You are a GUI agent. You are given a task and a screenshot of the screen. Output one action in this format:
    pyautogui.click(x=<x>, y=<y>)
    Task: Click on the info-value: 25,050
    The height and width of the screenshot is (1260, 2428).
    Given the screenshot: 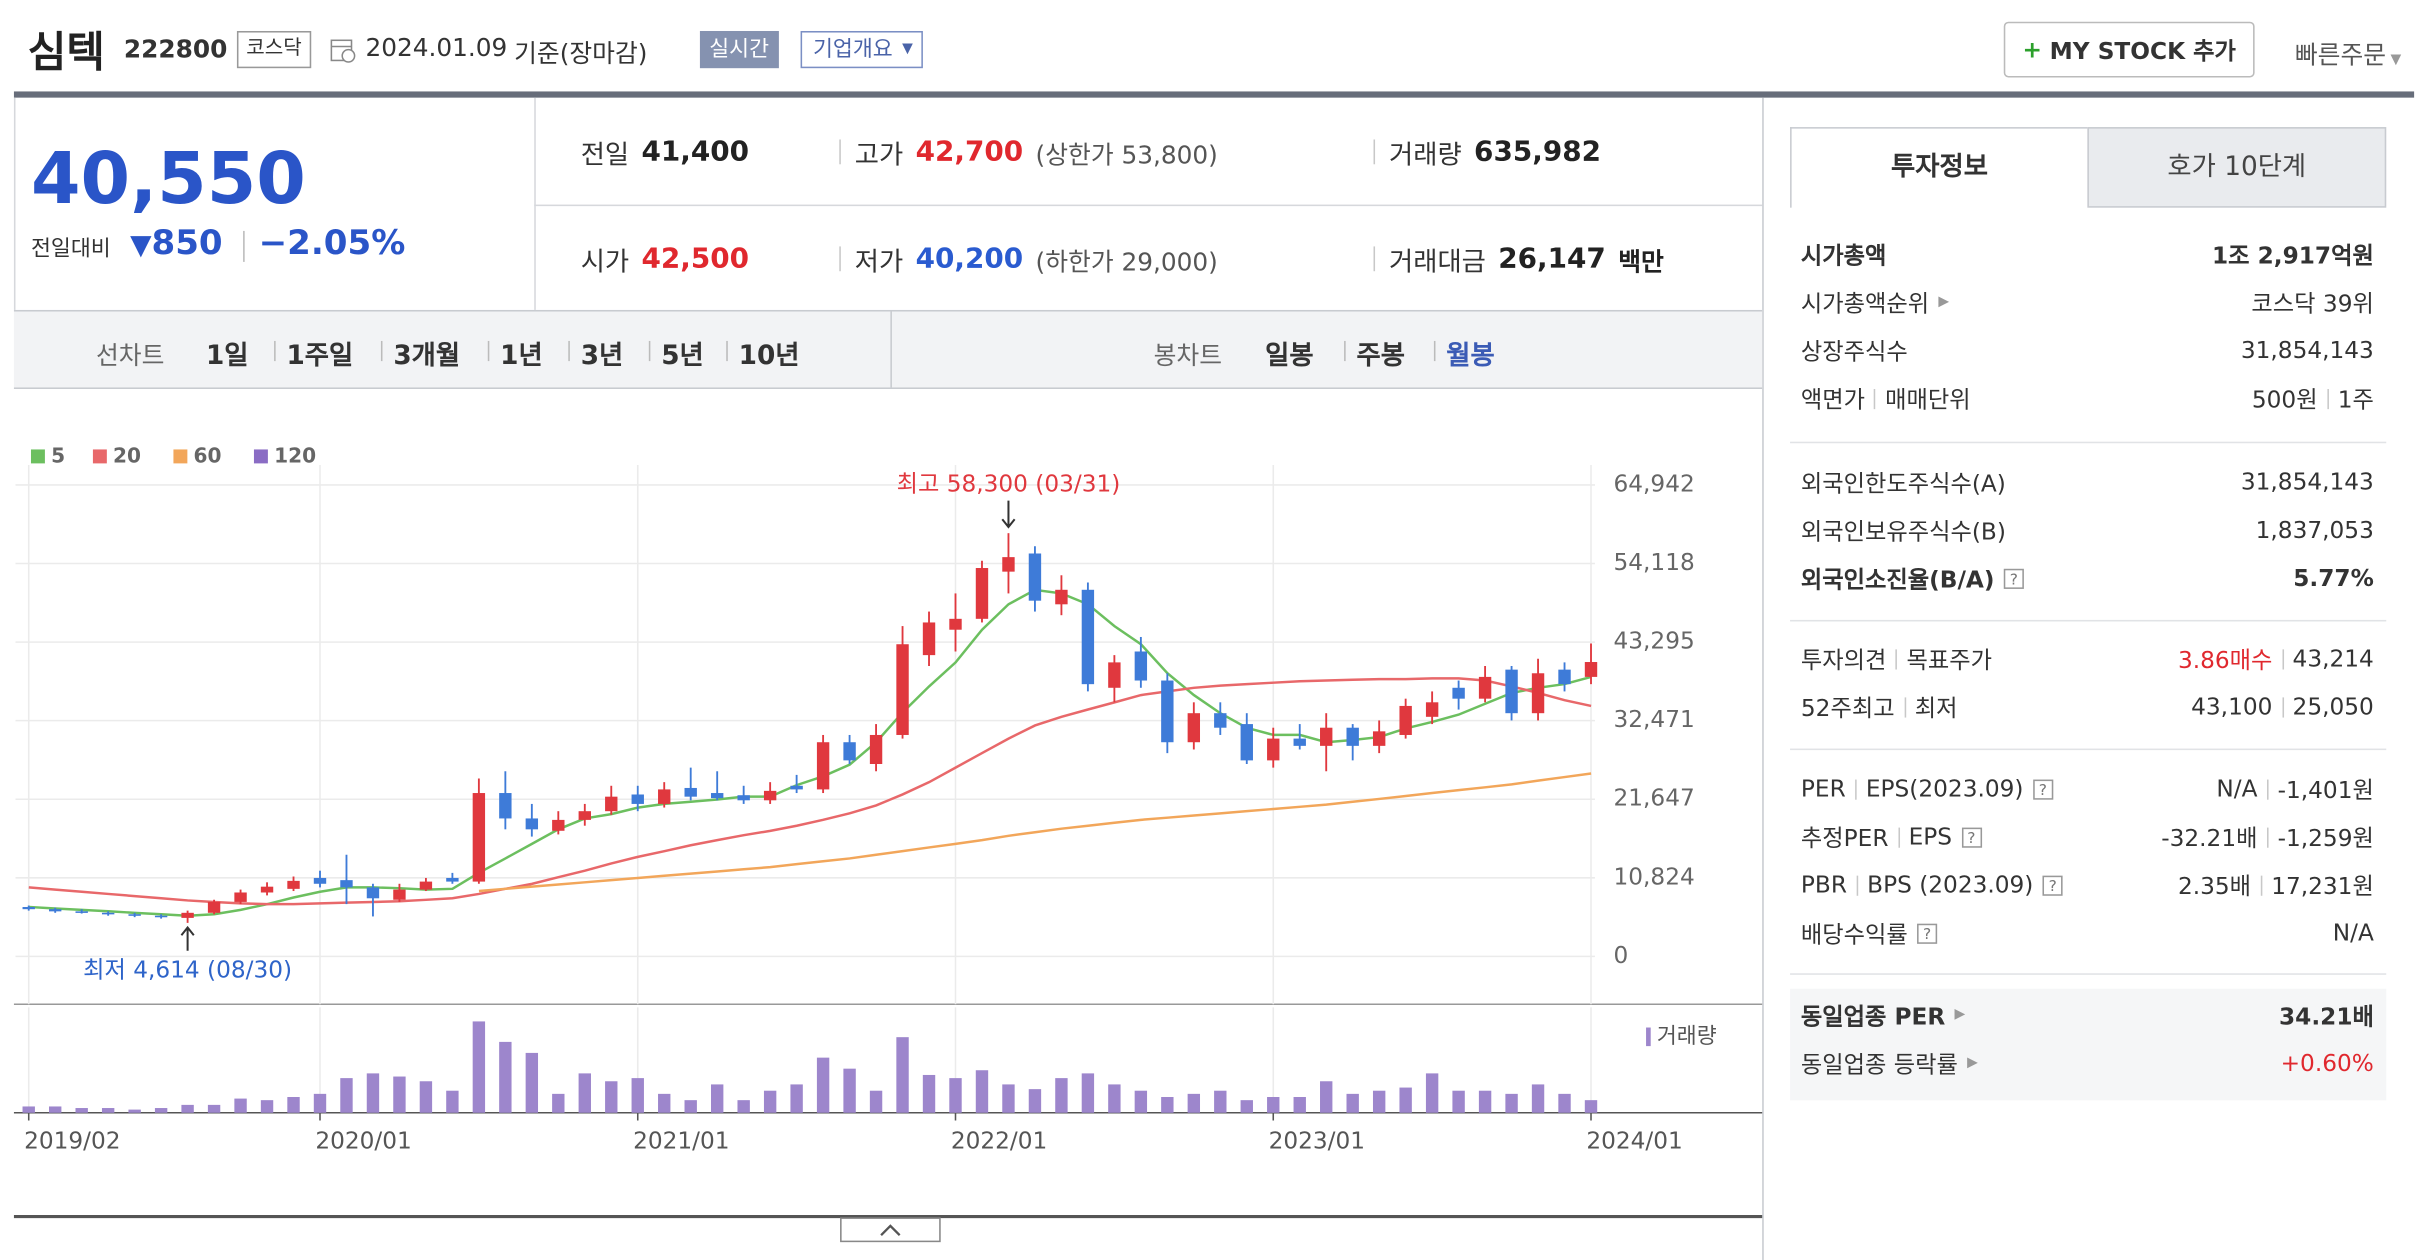 What is the action you would take?
    pyautogui.click(x=2333, y=706)
    